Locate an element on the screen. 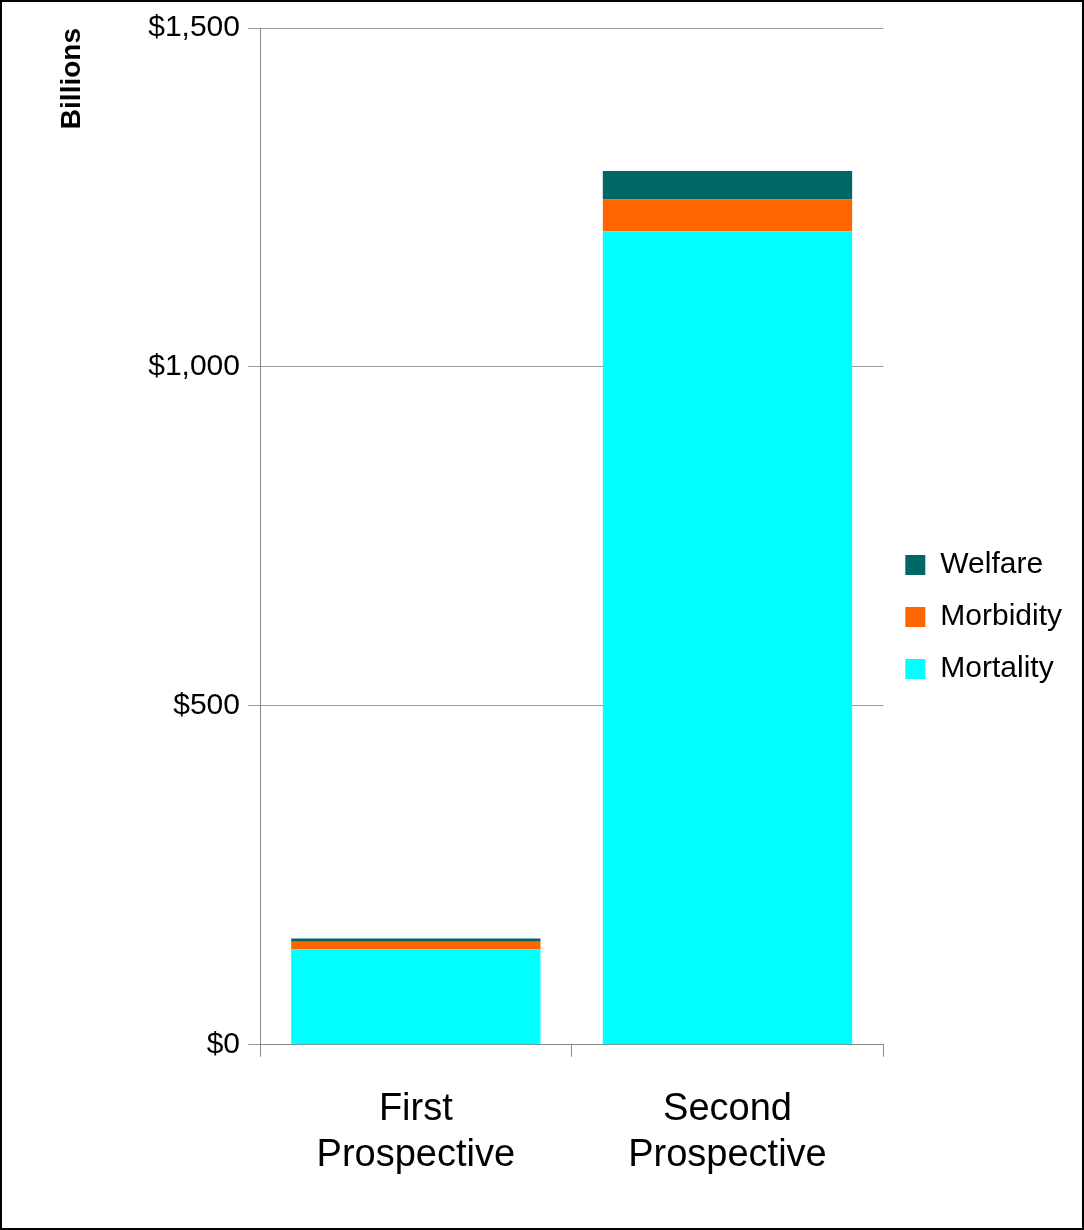 The width and height of the screenshot is (1084, 1230). x-tick-label: Second Prospective is located at coordinates (727, 1130).